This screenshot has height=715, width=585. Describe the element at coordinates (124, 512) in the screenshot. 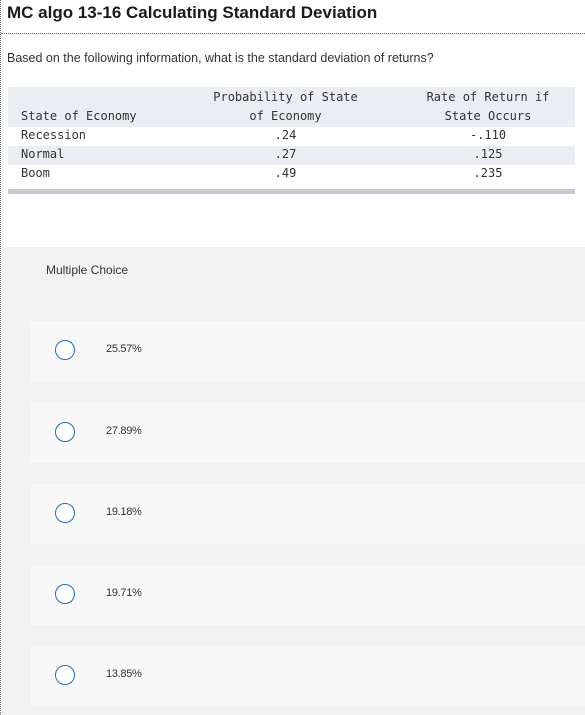

I see `answer-option-text: 19.18%` at that location.